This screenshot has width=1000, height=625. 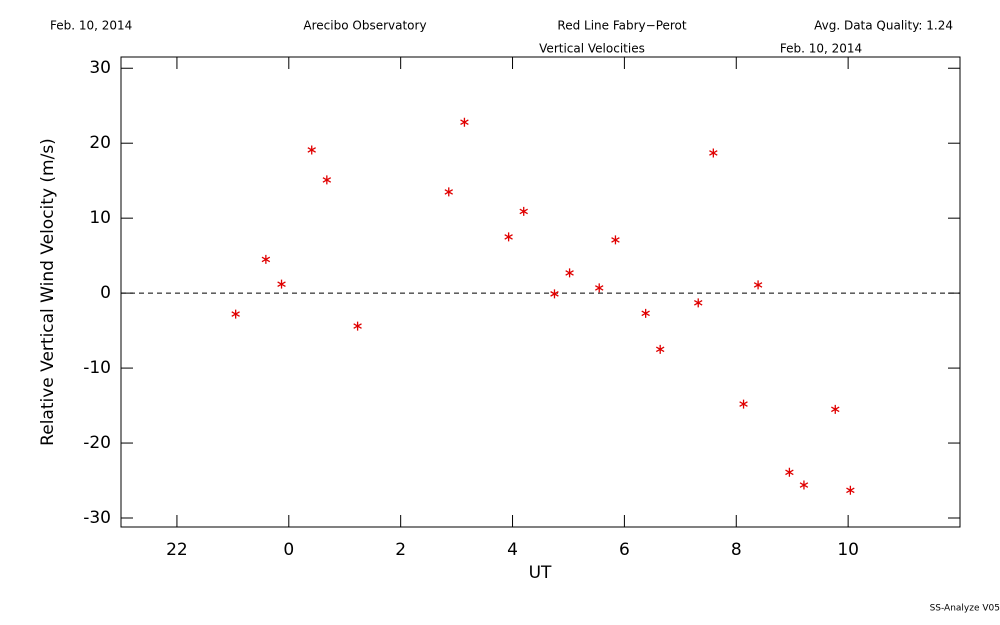 I want to click on footer: SS-Analyze V05, so click(x=965, y=609).